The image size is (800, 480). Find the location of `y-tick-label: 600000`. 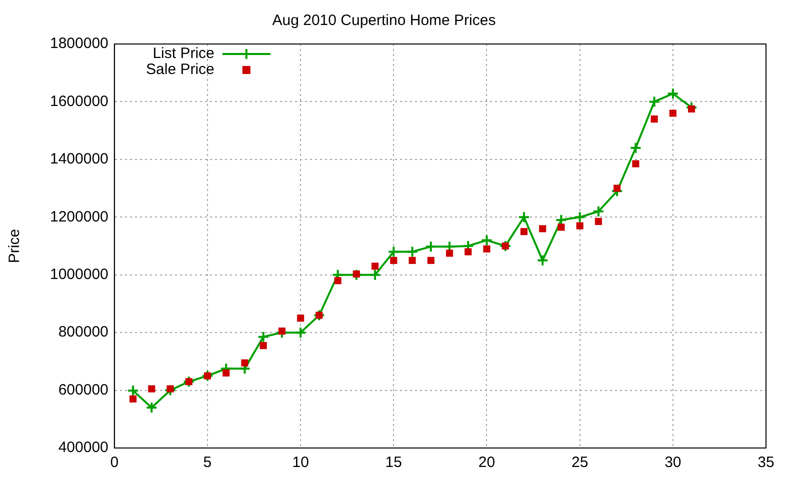

y-tick-label: 600000 is located at coordinates (83, 389).